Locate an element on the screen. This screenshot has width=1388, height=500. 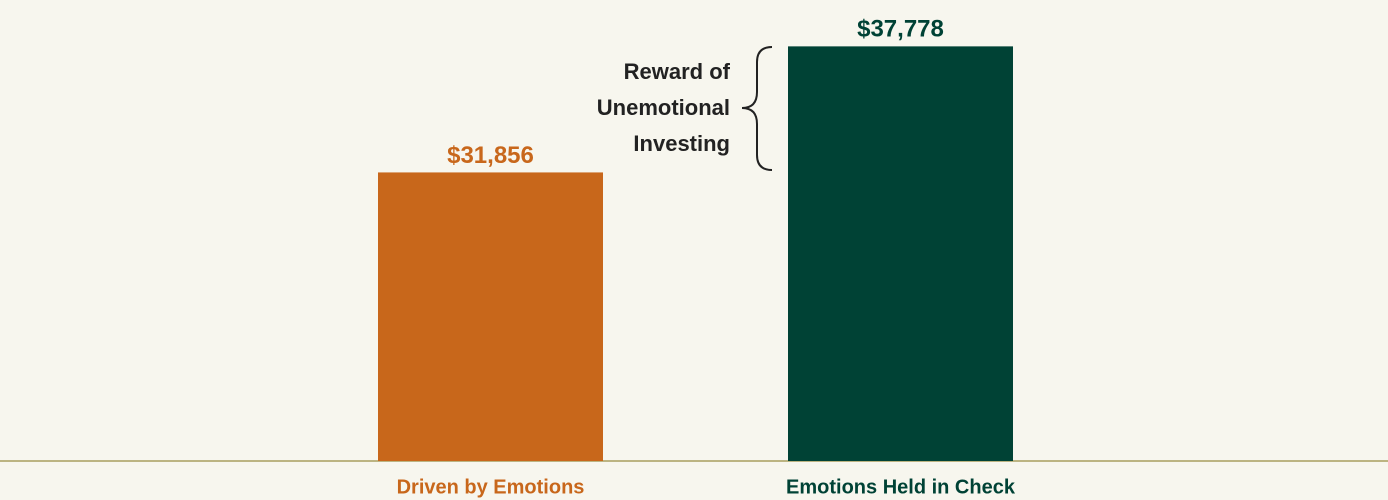
category-label: Driven by Emotions is located at coordinates (491, 487).